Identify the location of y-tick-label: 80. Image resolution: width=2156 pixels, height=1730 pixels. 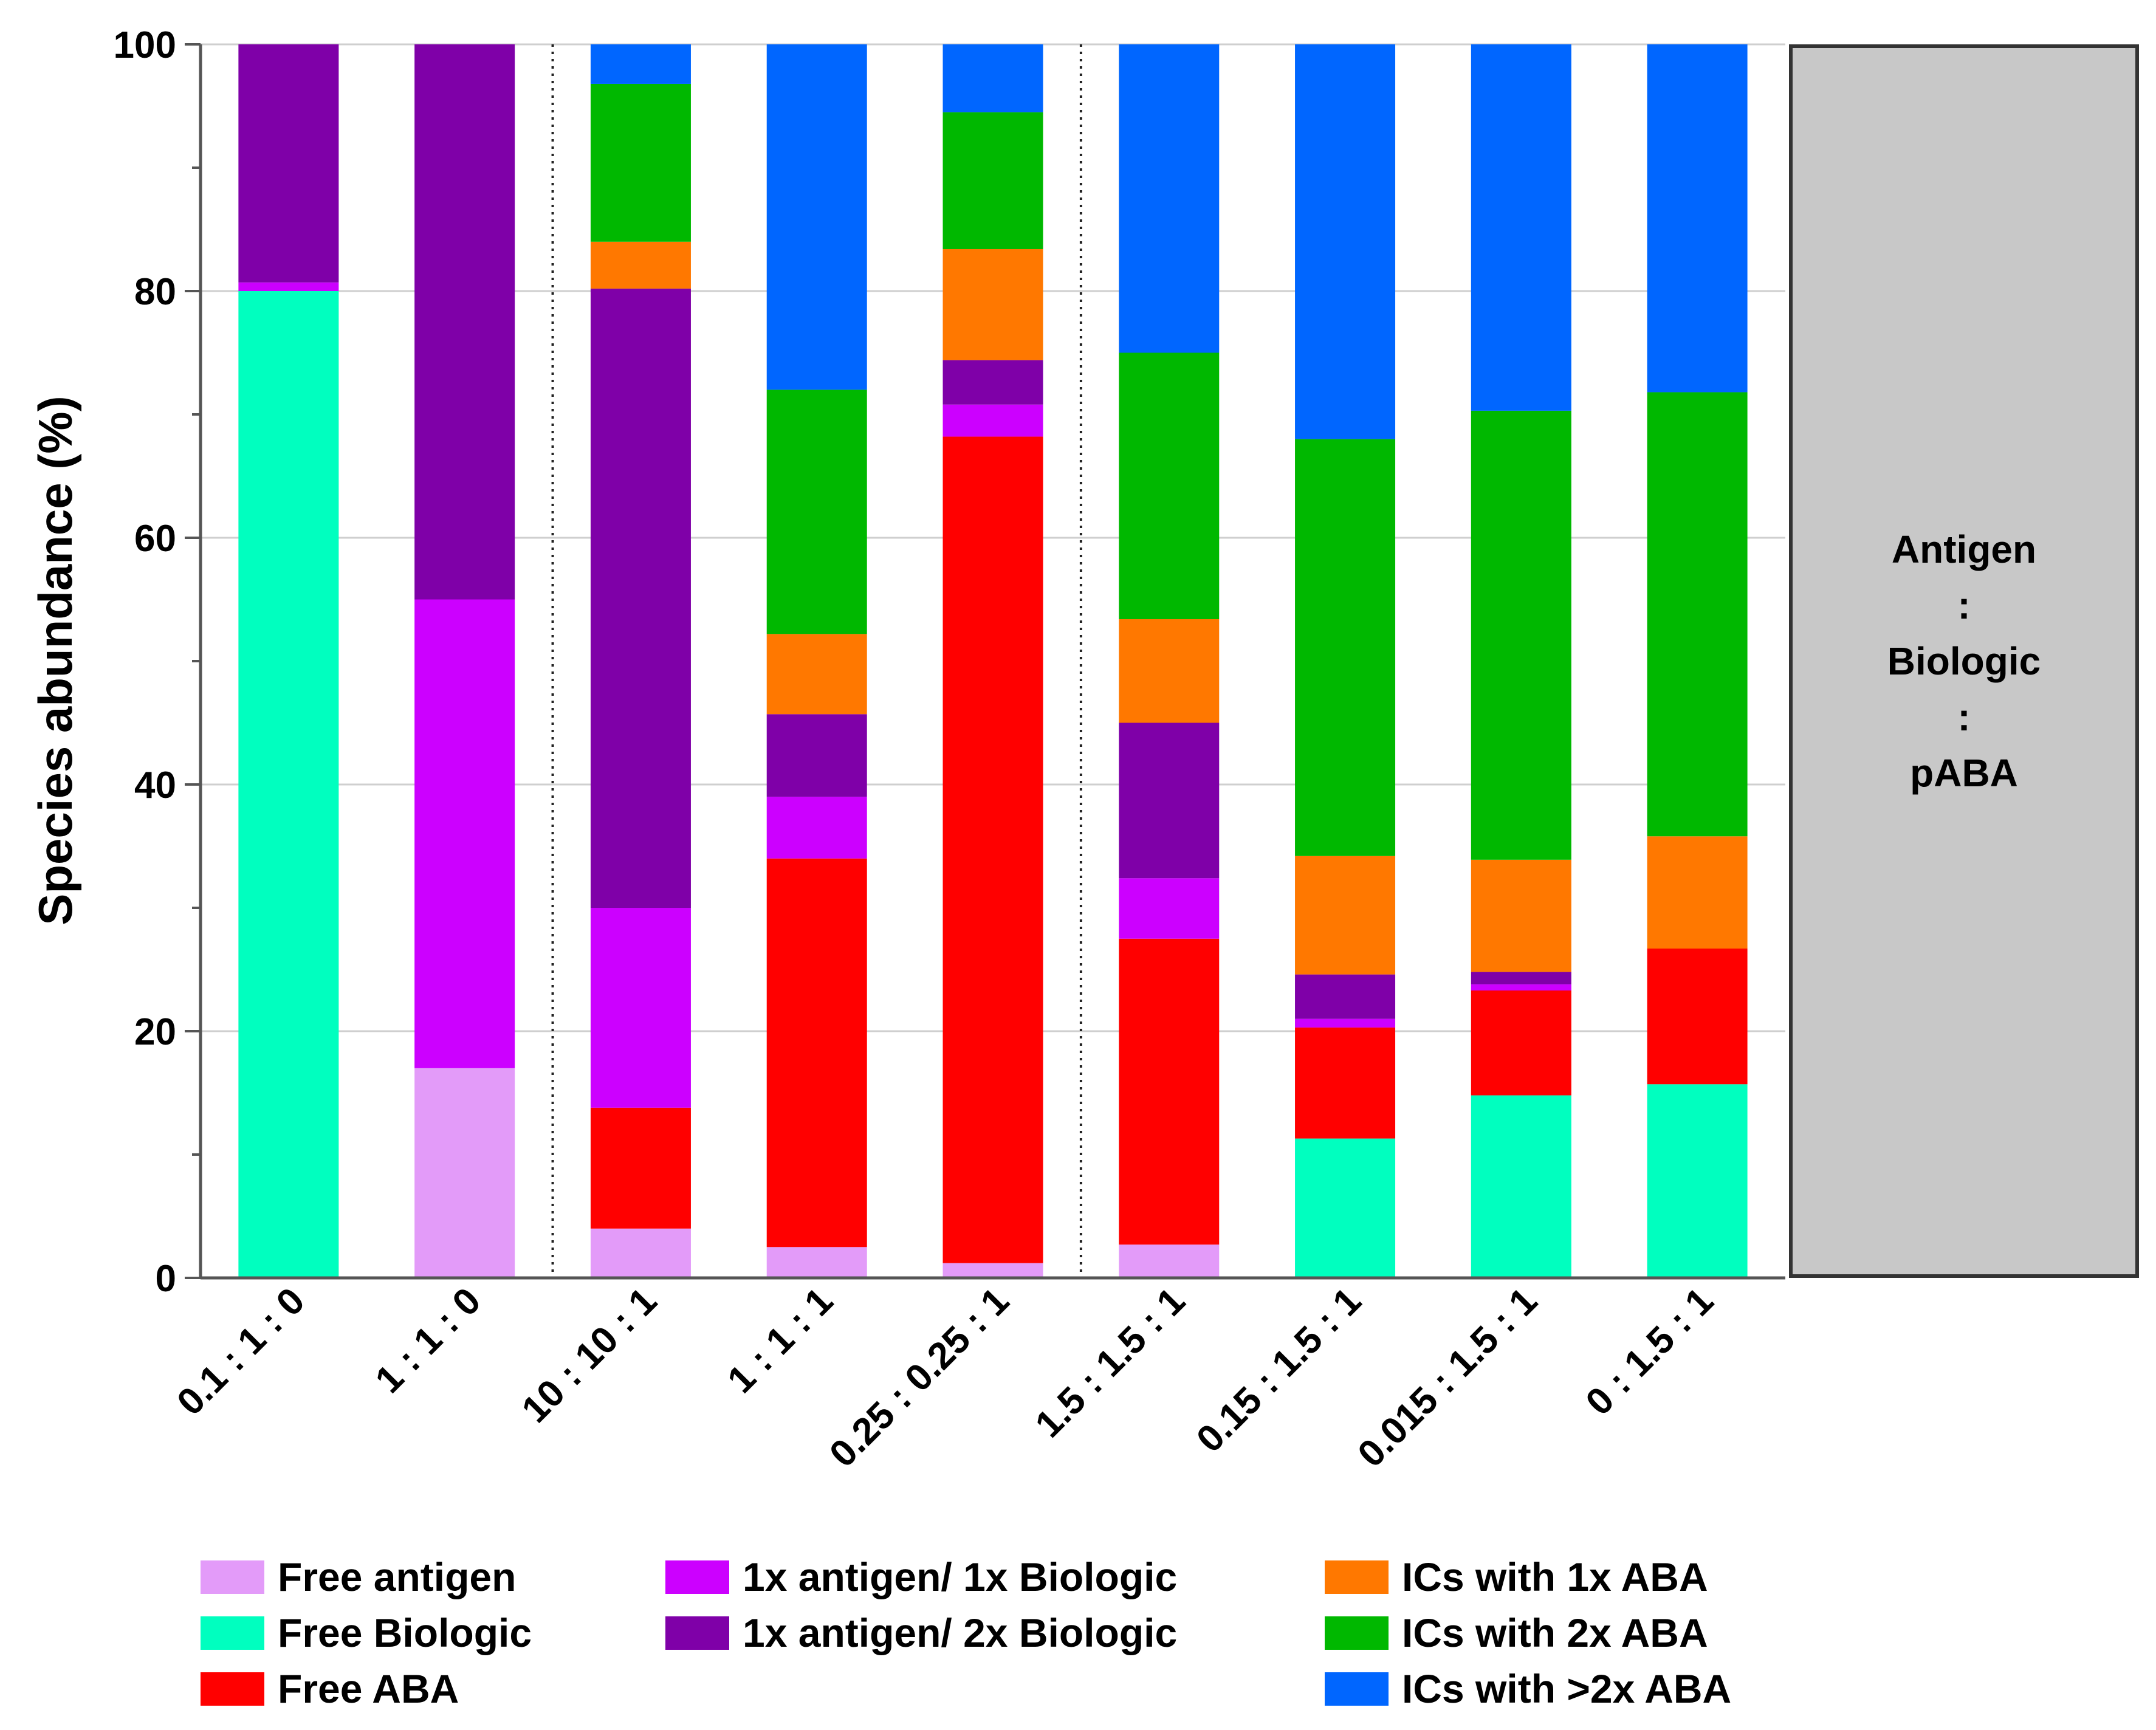
(155, 292).